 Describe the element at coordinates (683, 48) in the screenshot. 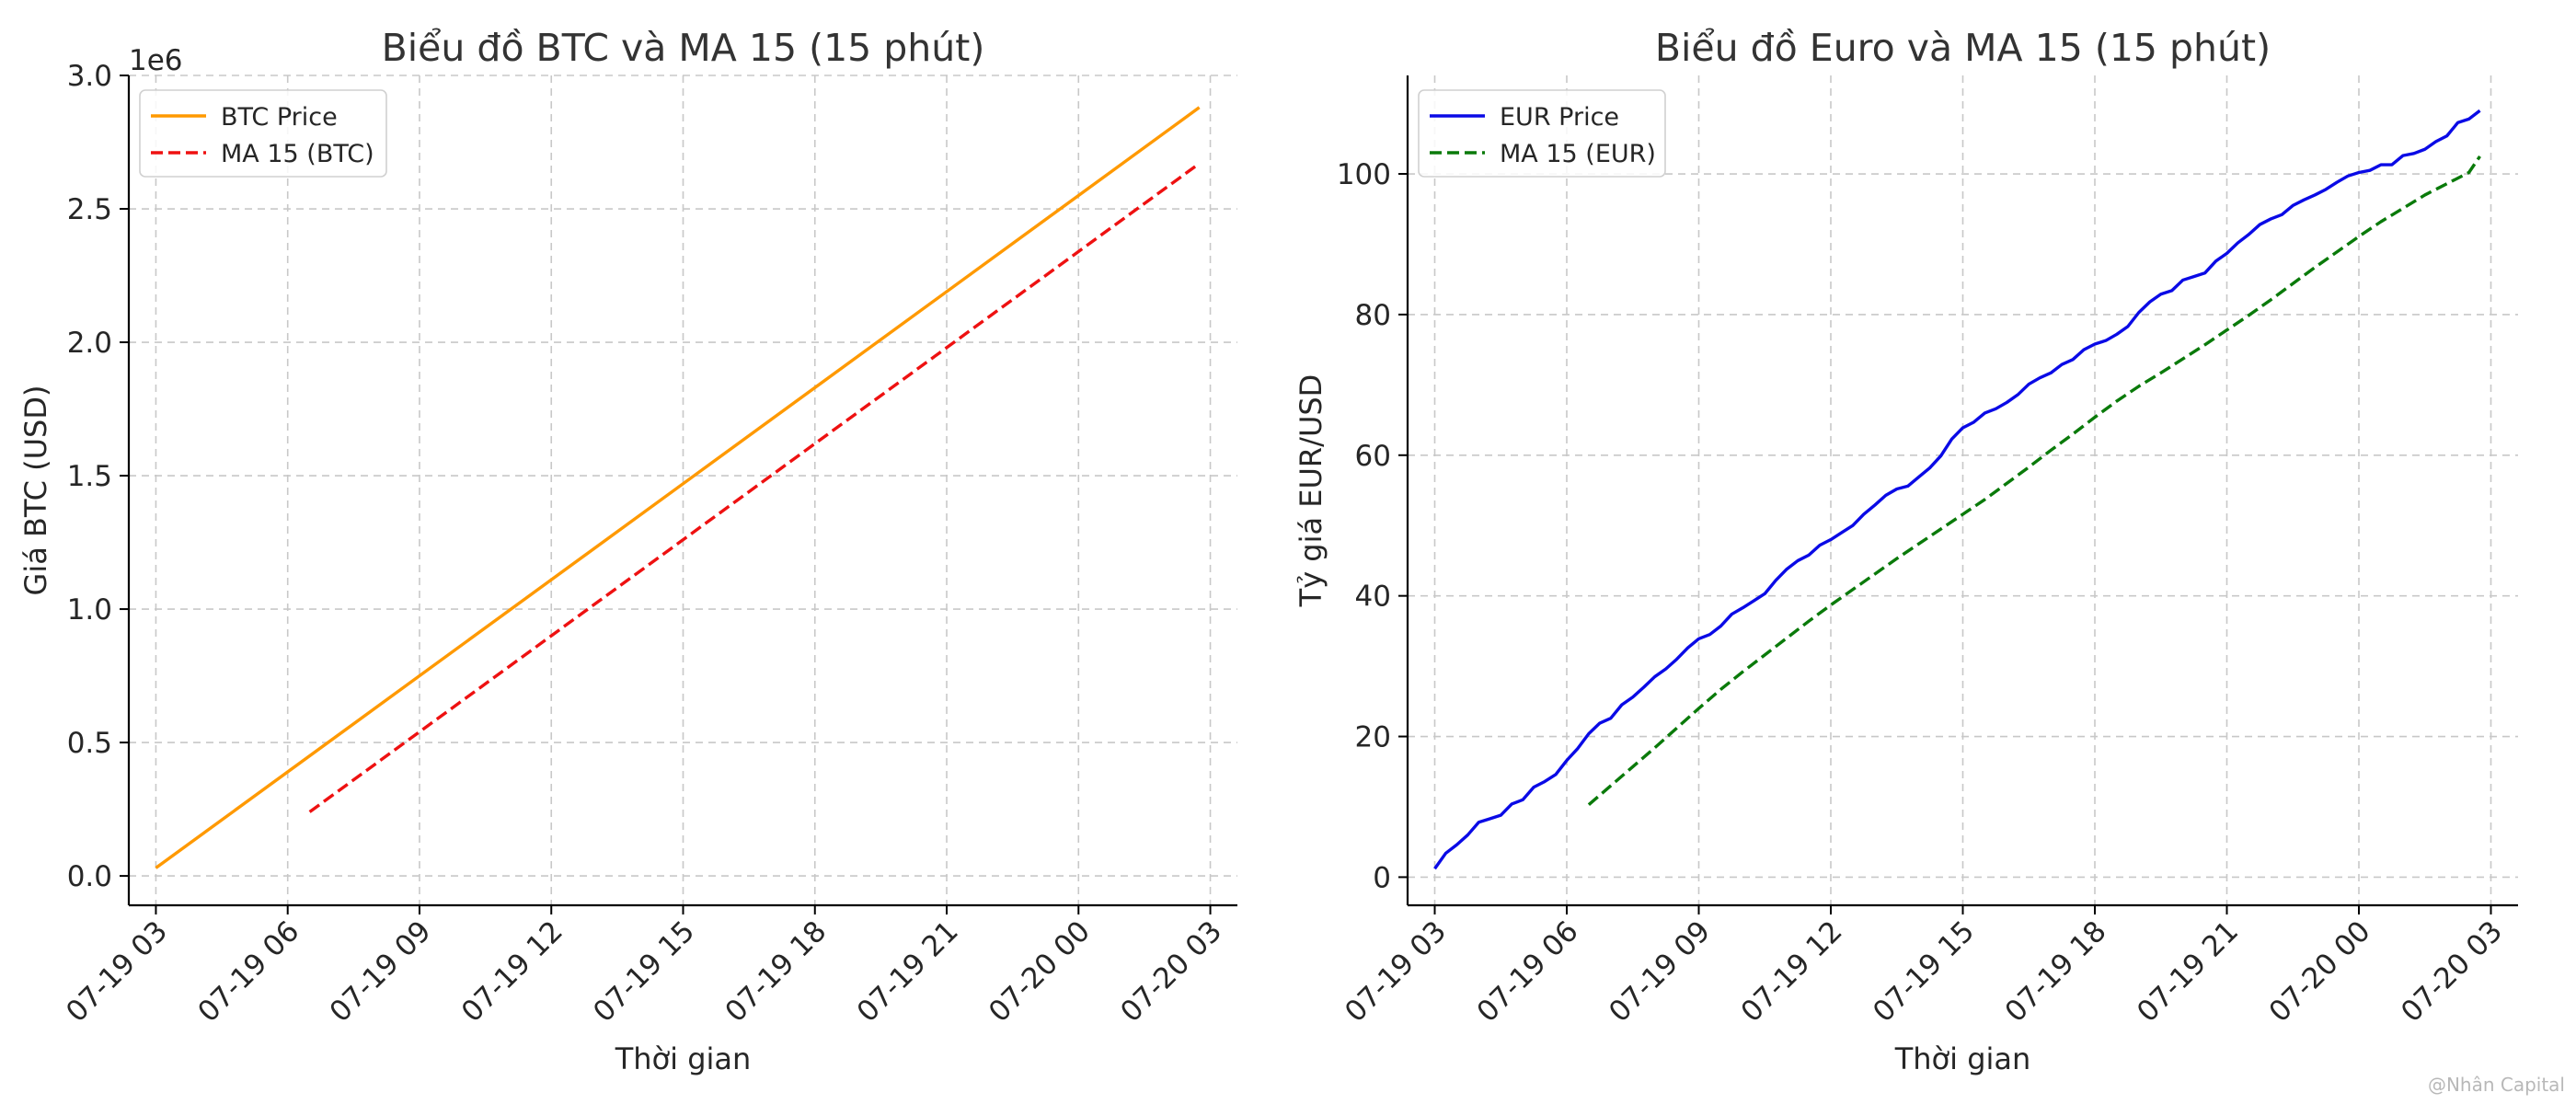

I see `chart-title: Biểu đồ BTC và MA 15 (15 phút)` at that location.